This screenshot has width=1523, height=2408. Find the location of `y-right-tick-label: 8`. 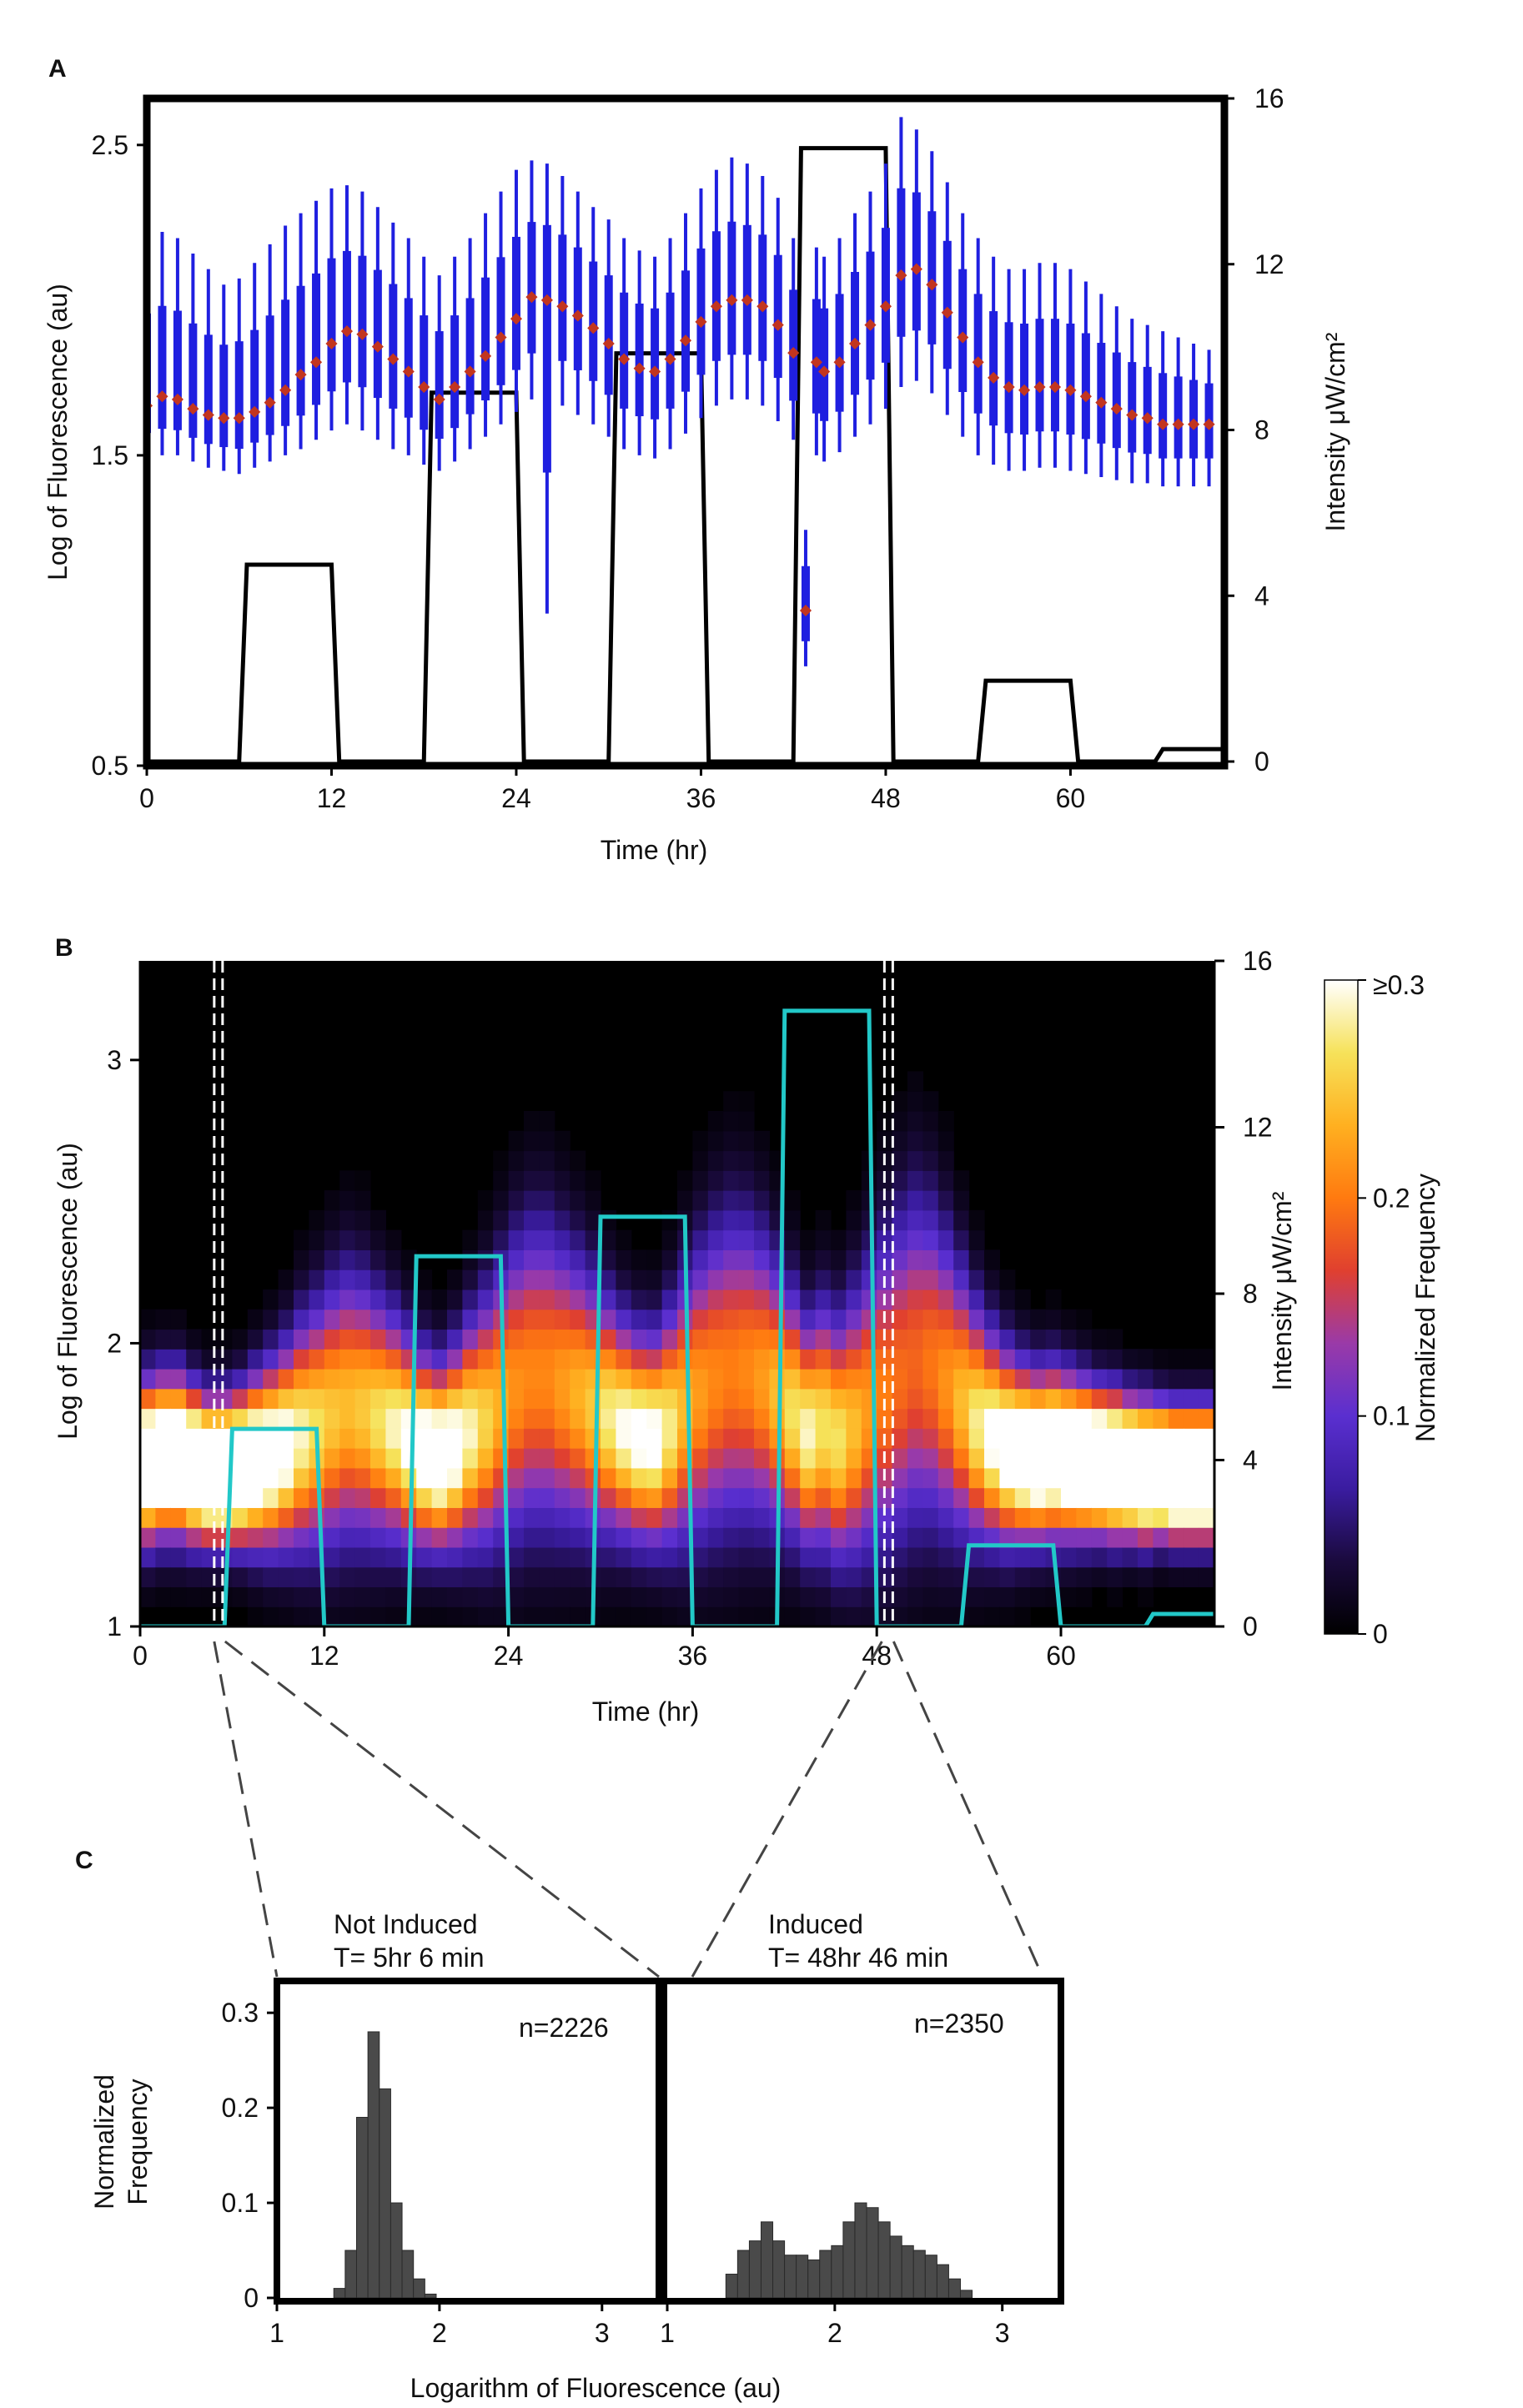

y-right-tick-label: 8 is located at coordinates (1250, 1294).